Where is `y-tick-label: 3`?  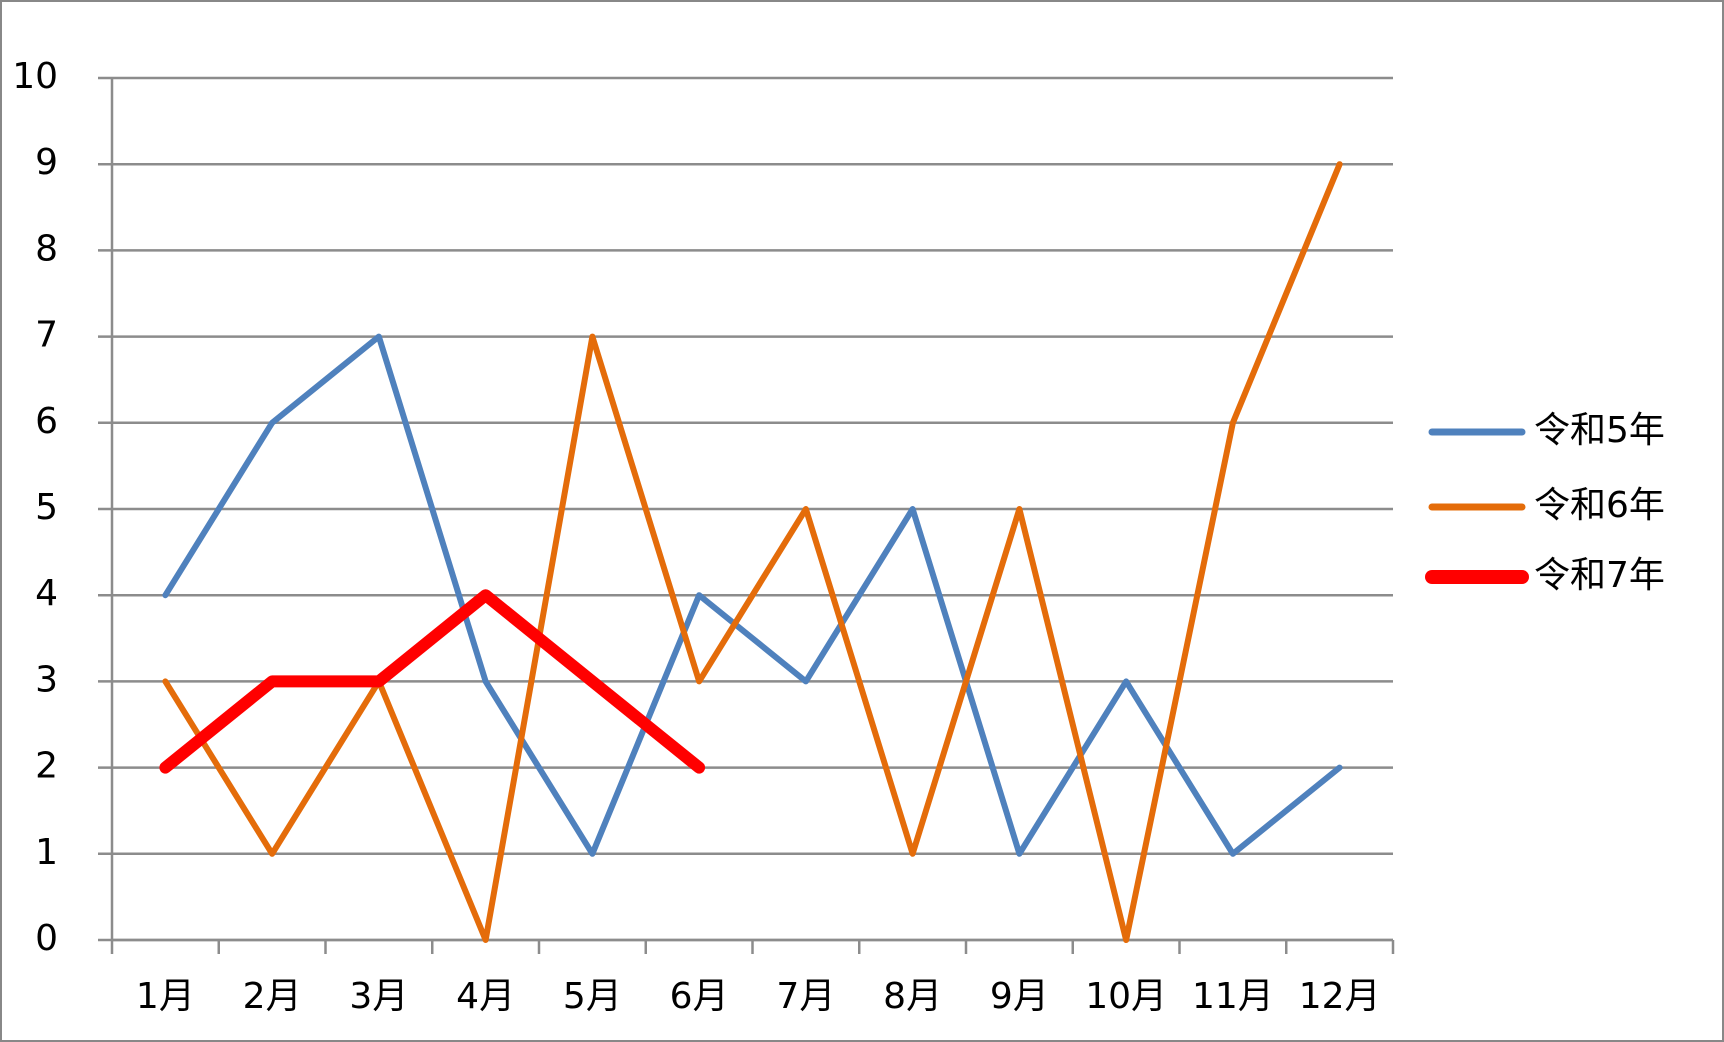 y-tick-label: 3 is located at coordinates (46, 679).